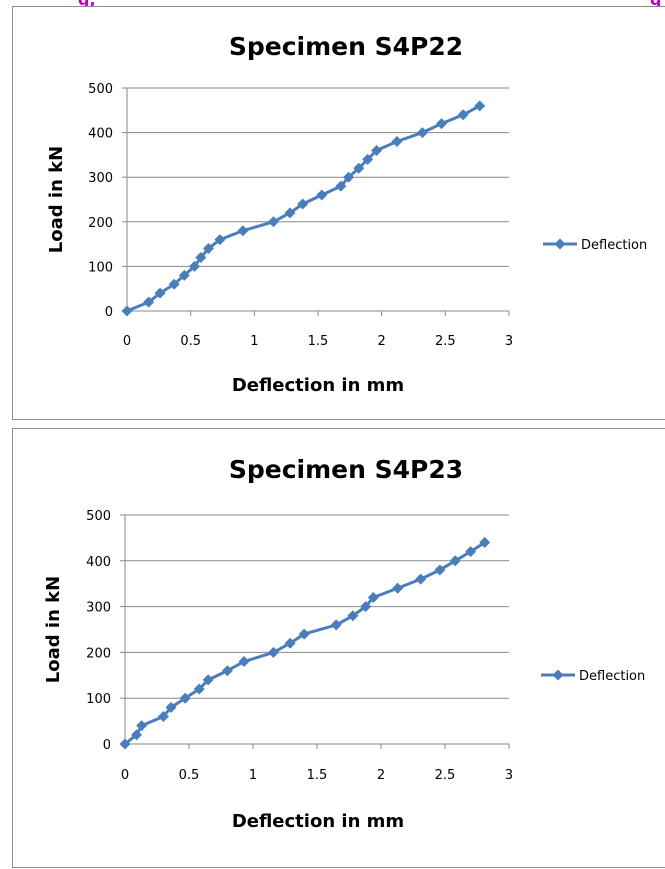  Describe the element at coordinates (655, 4) in the screenshot. I see `header-fragment-right: g` at that location.